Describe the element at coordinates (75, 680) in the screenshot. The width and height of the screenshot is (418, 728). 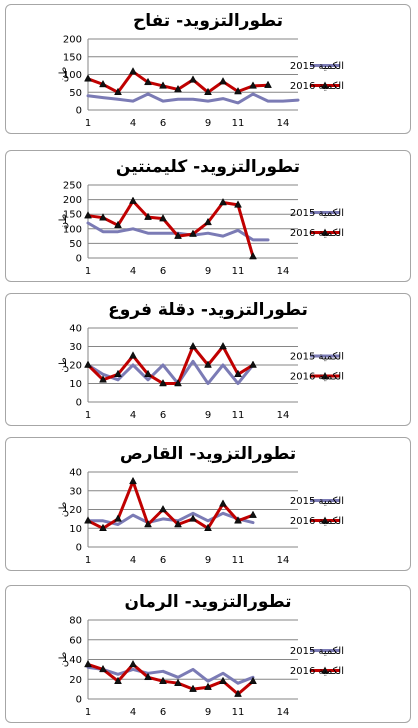
I see `y-tick-label: 20` at that location.